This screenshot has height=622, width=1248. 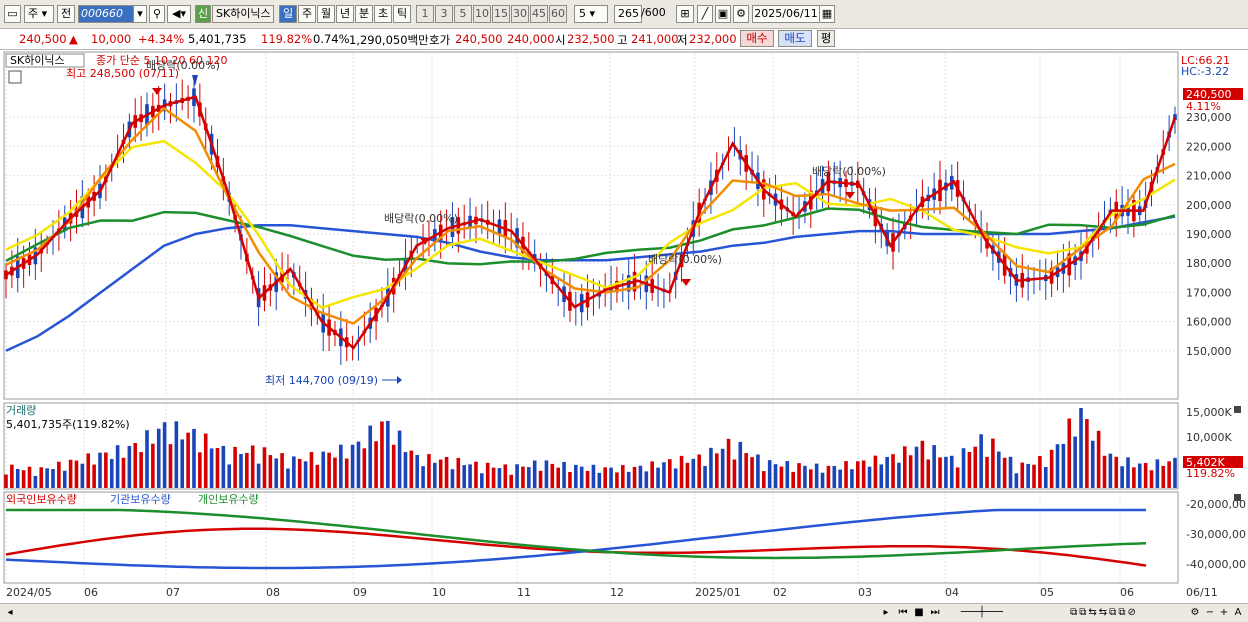 What do you see at coordinates (1104, 612) in the screenshot?
I see `chart-tool-icons: ⧉⧉⇆⇆⧉⧉⊘` at bounding box center [1104, 612].